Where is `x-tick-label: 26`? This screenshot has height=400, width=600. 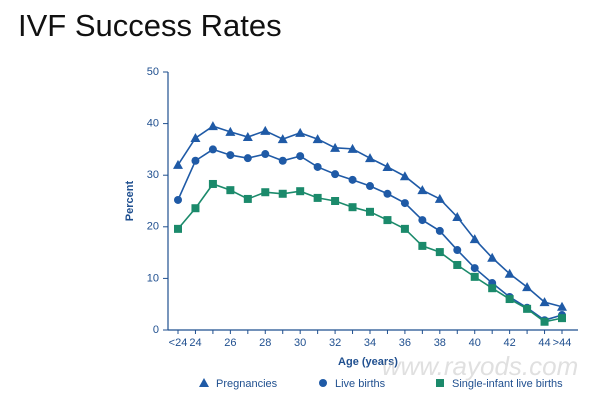
x-tick-label: 26 is located at coordinates (230, 343).